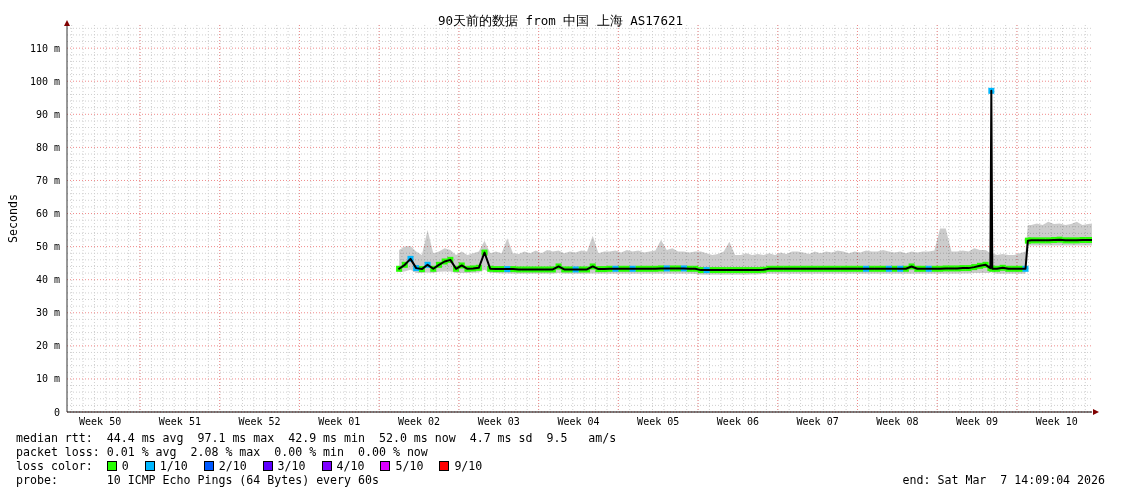  I want to click on text: probe: 10 ICMP Echo Pings (64 Bytes) every 60s, so click(197, 480).